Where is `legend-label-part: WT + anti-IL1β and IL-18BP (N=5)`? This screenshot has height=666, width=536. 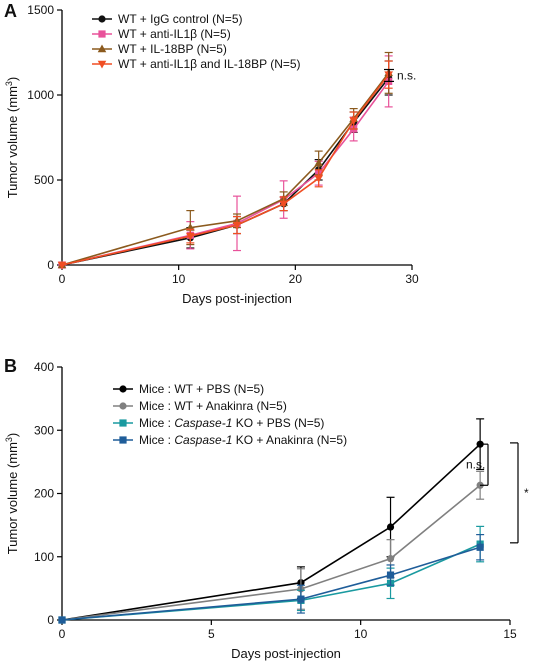
legend-label-part: WT + anti-IL1β and IL-18BP (N=5) is located at coordinates (209, 64).